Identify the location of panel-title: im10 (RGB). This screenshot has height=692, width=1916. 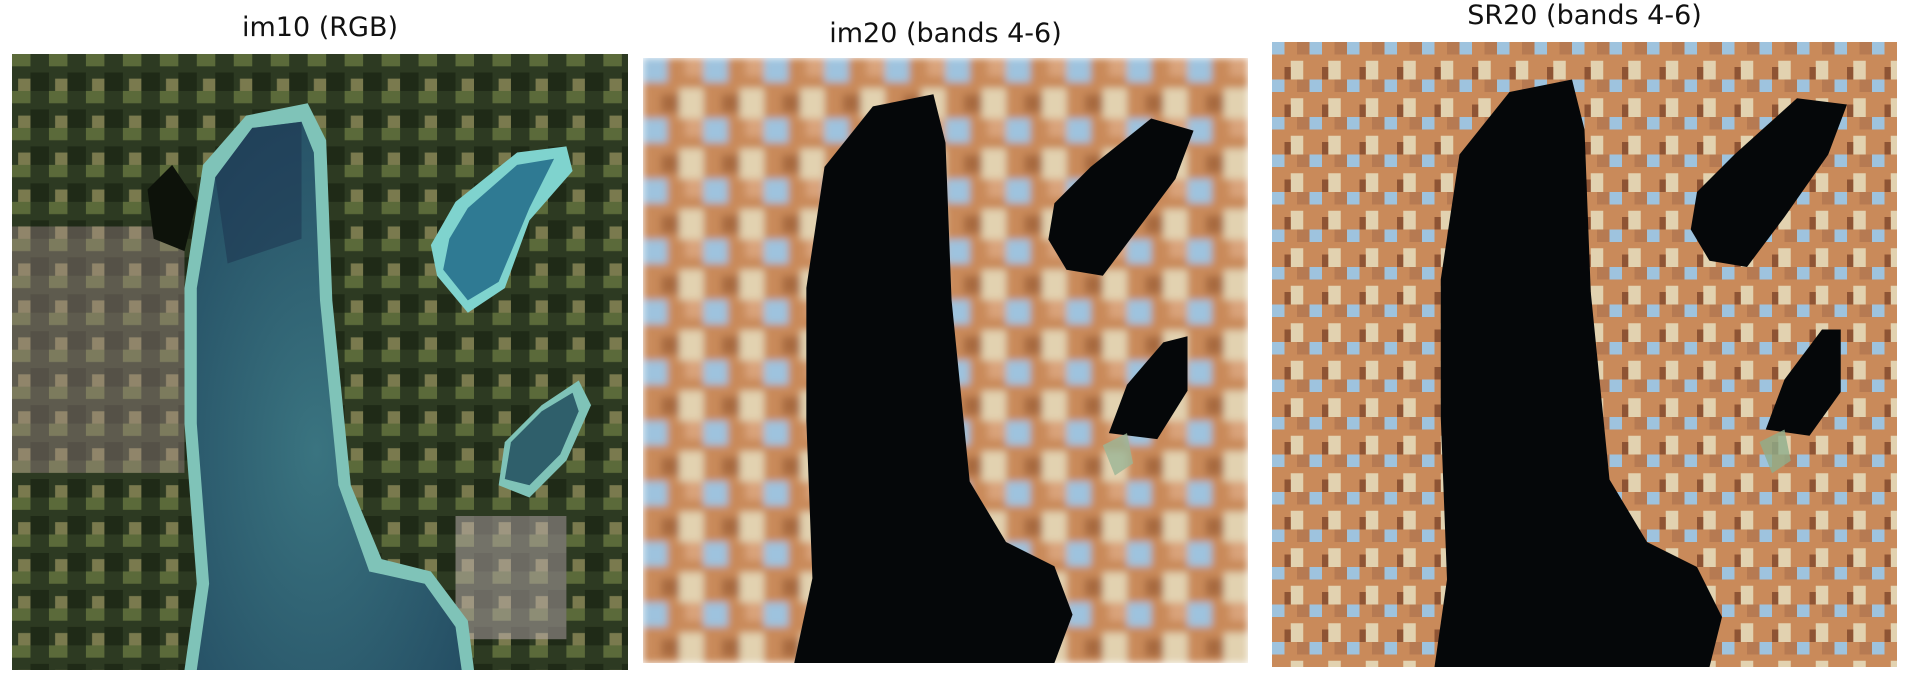
(319, 27).